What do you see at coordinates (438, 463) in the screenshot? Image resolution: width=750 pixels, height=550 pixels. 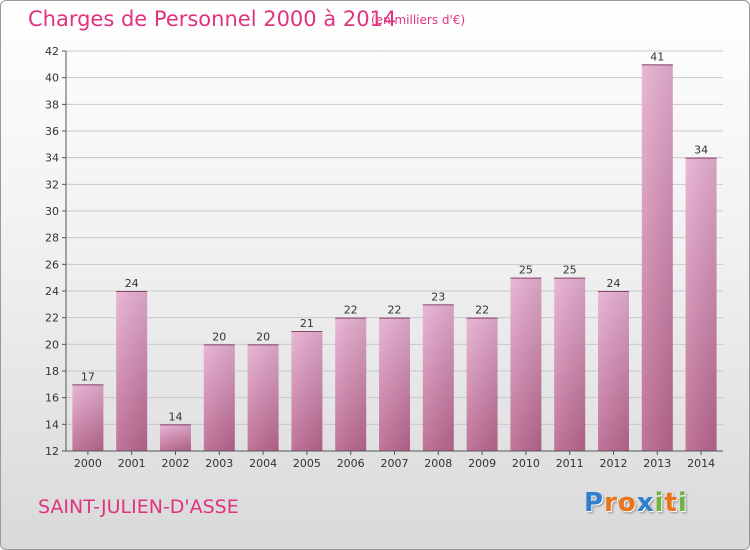 I see `x-tick-label: 2008` at bounding box center [438, 463].